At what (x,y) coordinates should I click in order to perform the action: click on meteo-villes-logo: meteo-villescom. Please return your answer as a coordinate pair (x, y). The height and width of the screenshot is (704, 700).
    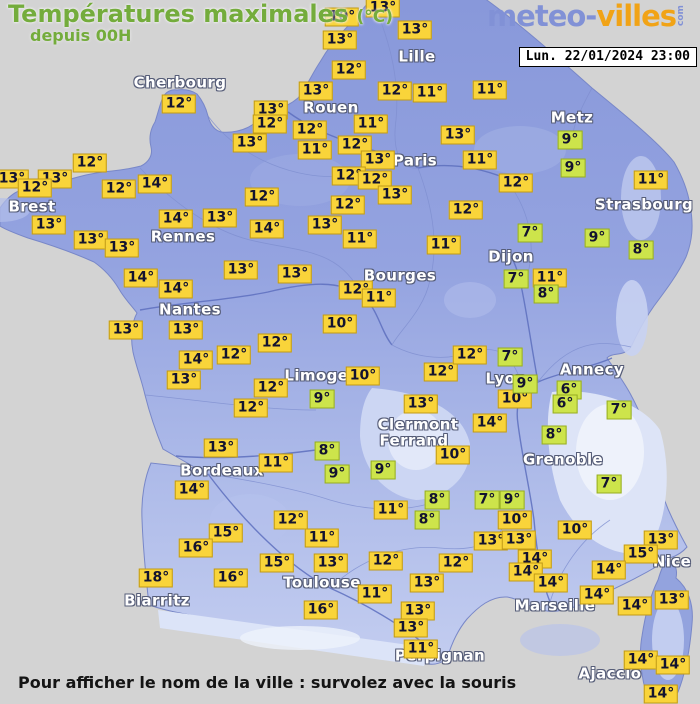
    Looking at the image, I should click on (586, 16).